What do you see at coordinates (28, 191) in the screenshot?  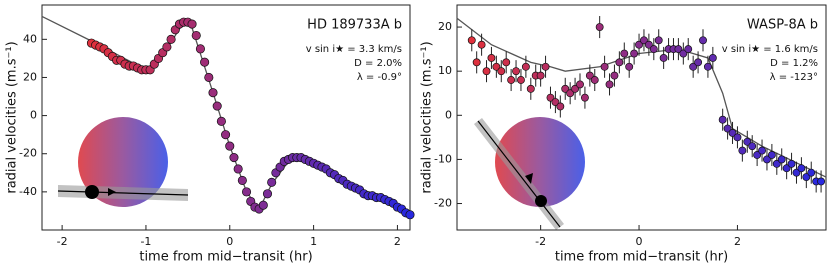 I see `y-tick-label: -40` at bounding box center [28, 191].